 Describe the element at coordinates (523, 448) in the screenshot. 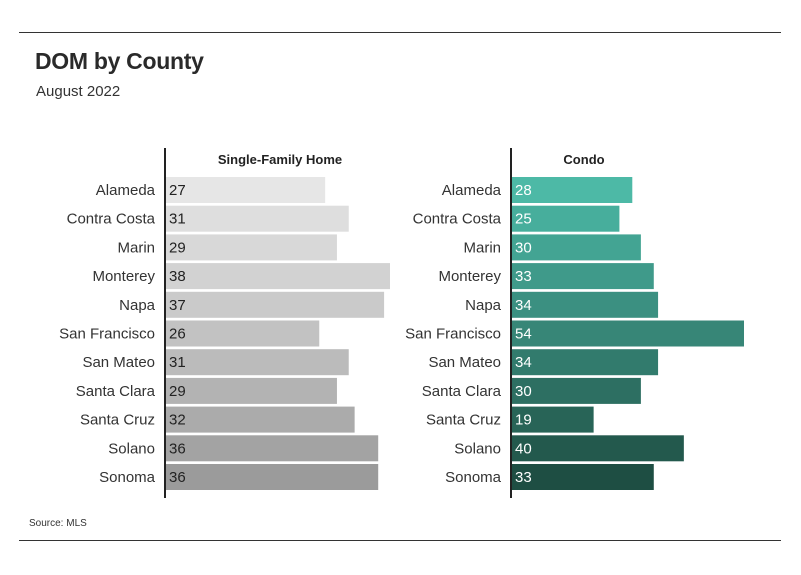

I see `value-label: 40` at that location.